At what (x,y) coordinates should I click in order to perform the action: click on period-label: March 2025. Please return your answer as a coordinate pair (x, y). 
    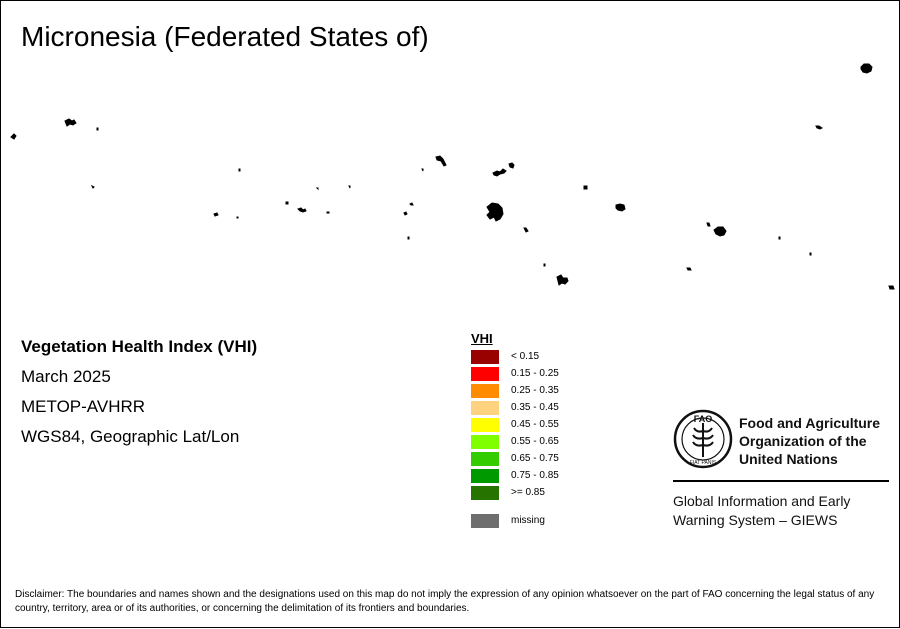
    Looking at the image, I should click on (66, 376).